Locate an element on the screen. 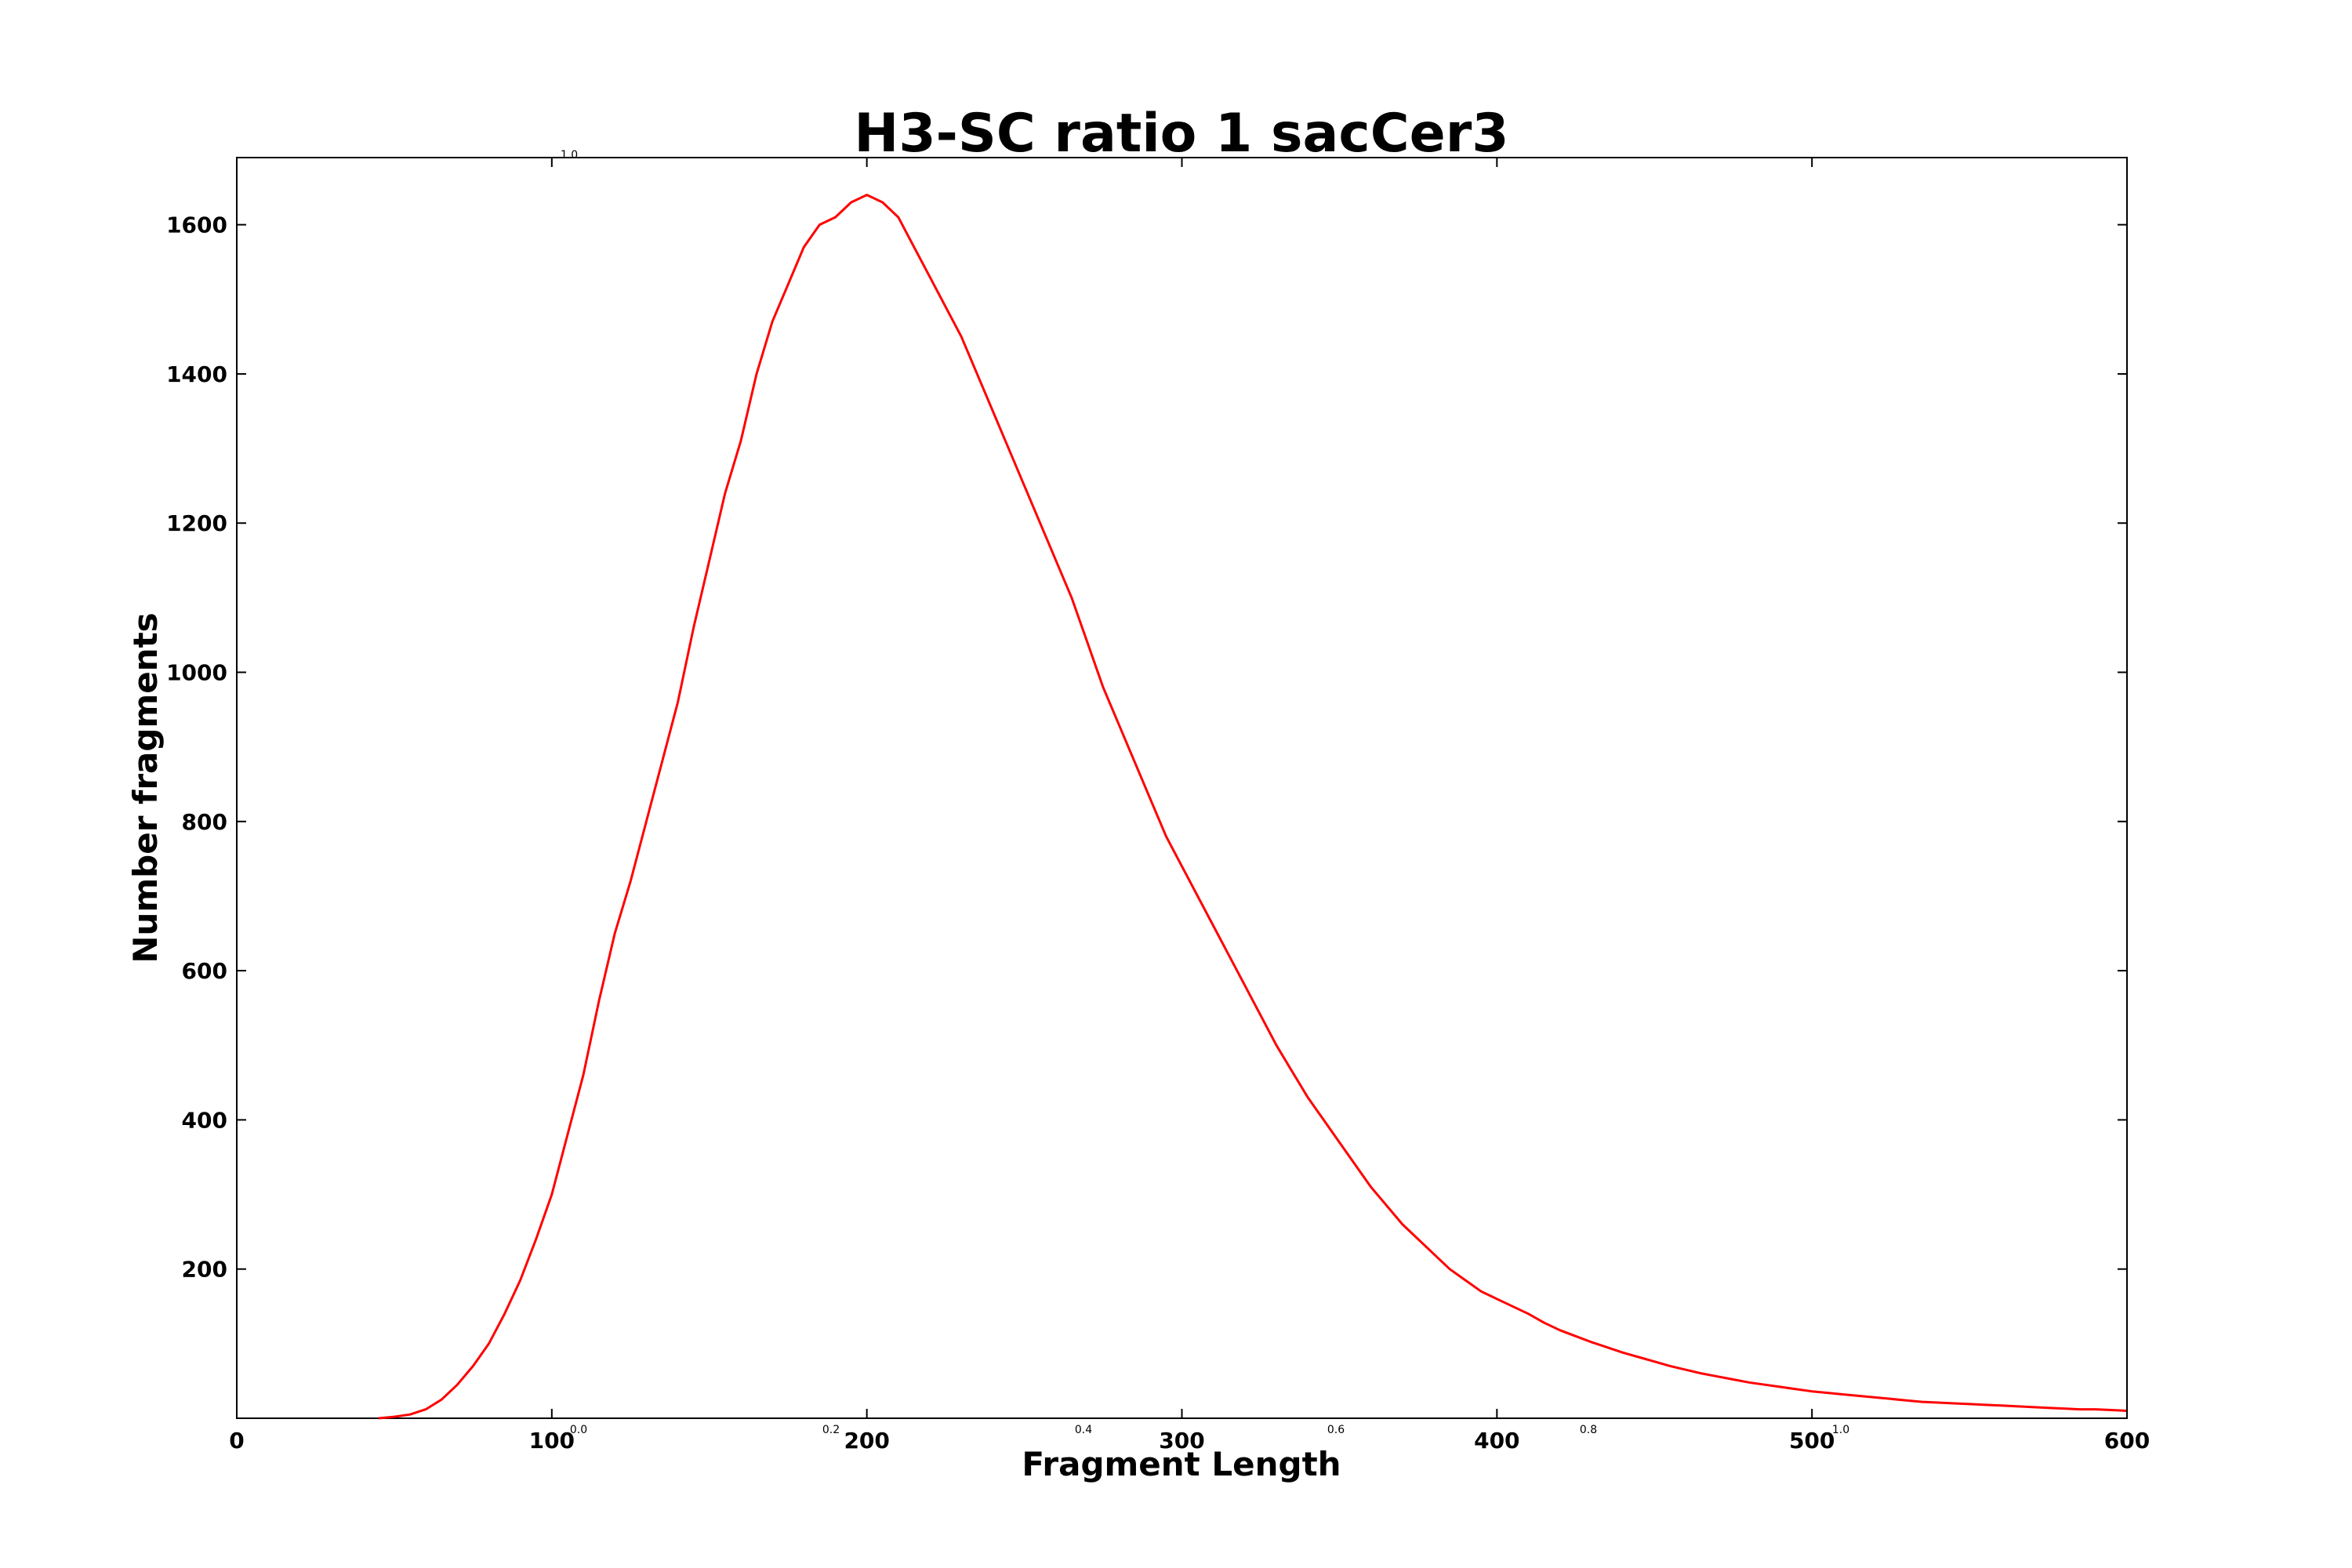 Image resolution: width=2352 pixels, height=1568 pixels. x-tick-label: 0 is located at coordinates (237, 1441).